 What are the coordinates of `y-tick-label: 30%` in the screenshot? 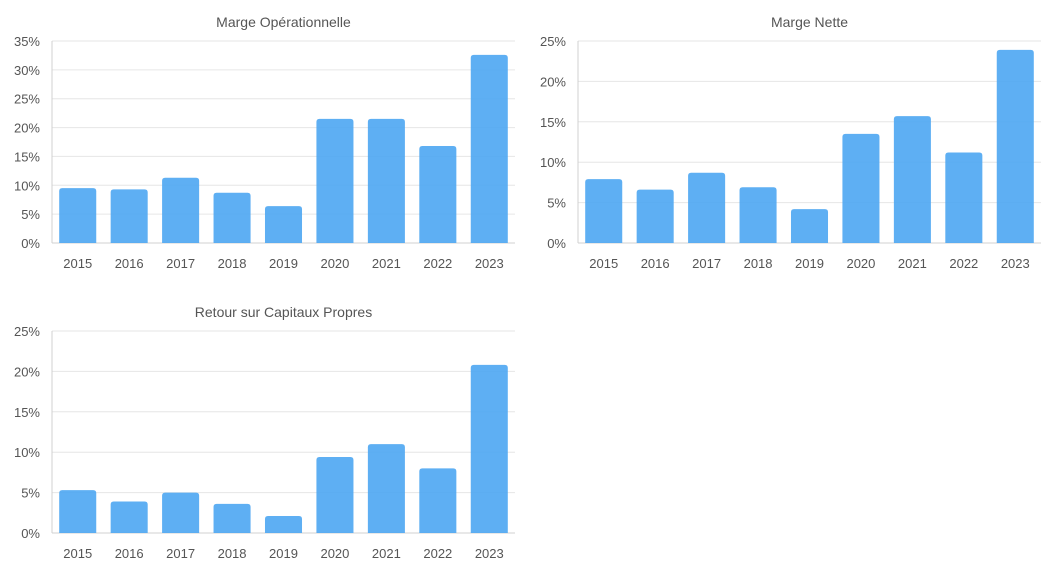 It's located at (27, 70).